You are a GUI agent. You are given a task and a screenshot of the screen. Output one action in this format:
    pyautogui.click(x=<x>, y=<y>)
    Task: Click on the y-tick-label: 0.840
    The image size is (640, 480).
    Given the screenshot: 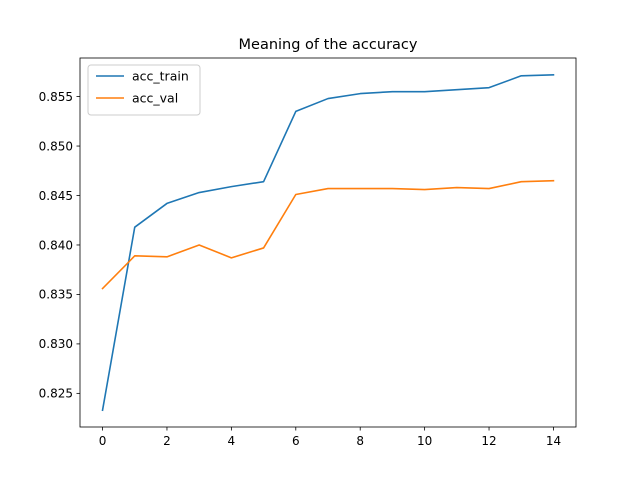 What is the action you would take?
    pyautogui.click(x=56, y=245)
    